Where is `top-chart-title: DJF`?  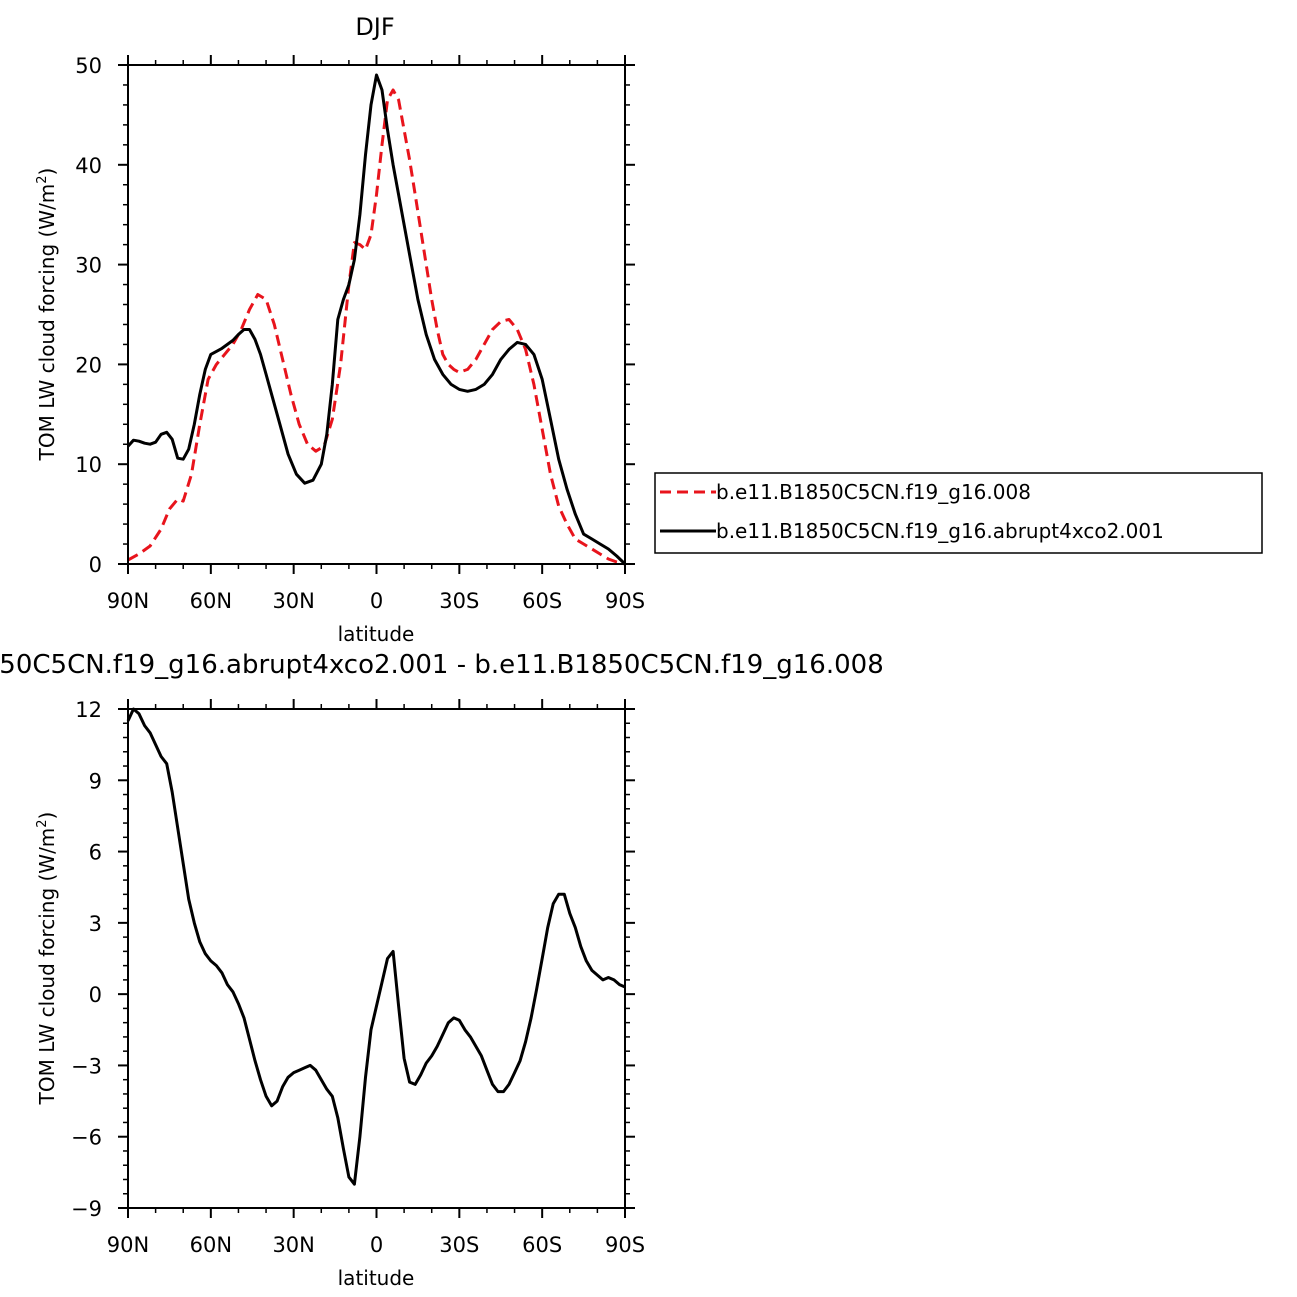 top-chart-title: DJF is located at coordinates (374, 27).